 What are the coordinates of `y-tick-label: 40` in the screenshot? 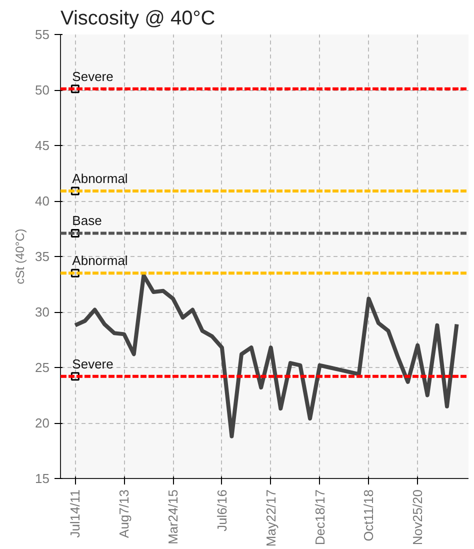 It's located at (42, 201).